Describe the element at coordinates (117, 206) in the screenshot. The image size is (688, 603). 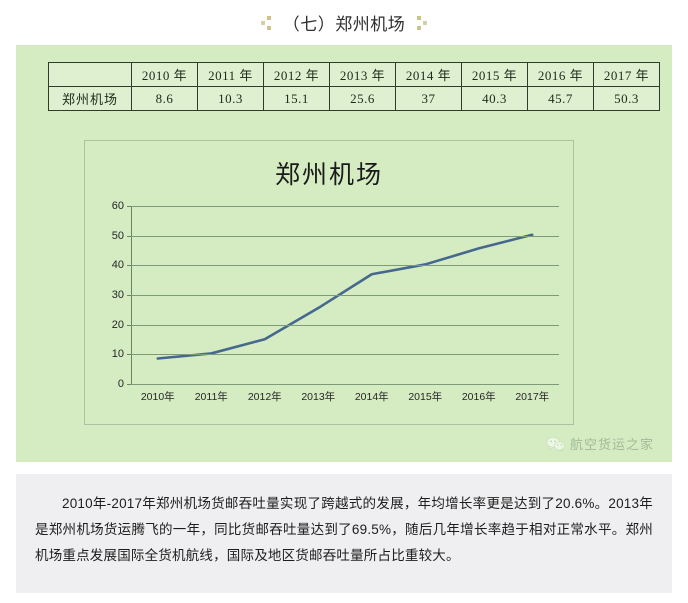
I see `y-axis-label: 60` at that location.